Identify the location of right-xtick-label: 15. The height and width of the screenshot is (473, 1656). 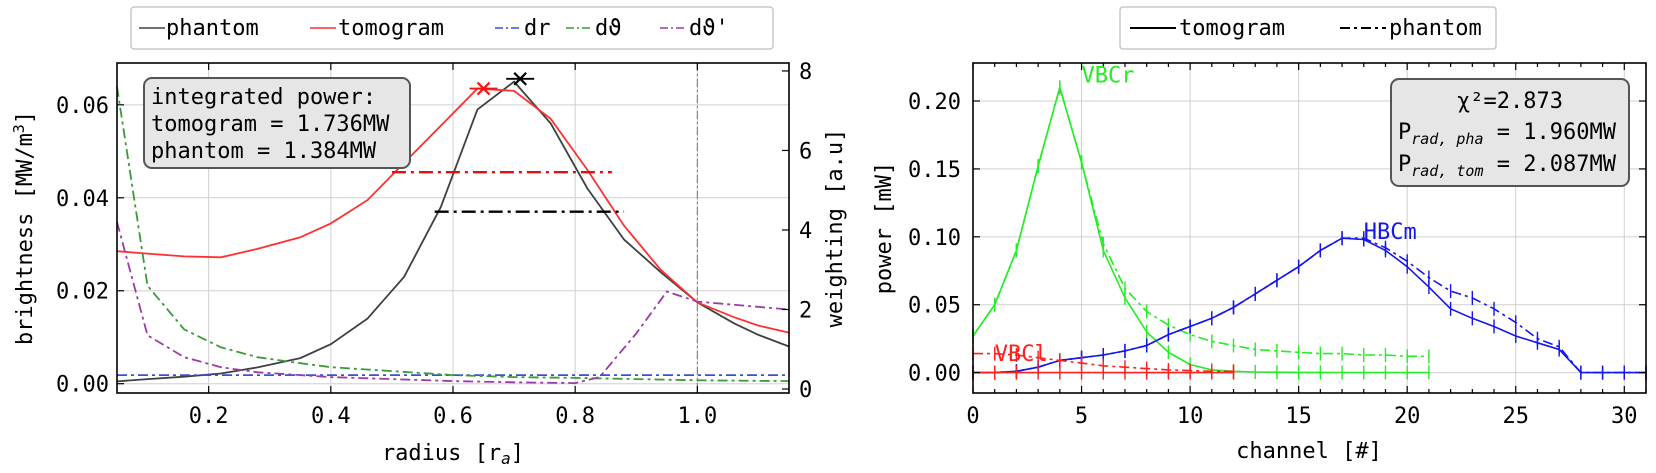
(1298, 416).